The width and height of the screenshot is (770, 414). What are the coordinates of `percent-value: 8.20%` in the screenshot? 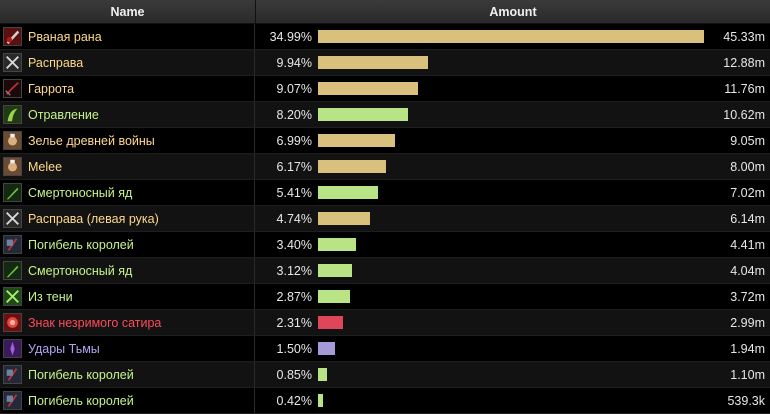 It's located at (294, 115).